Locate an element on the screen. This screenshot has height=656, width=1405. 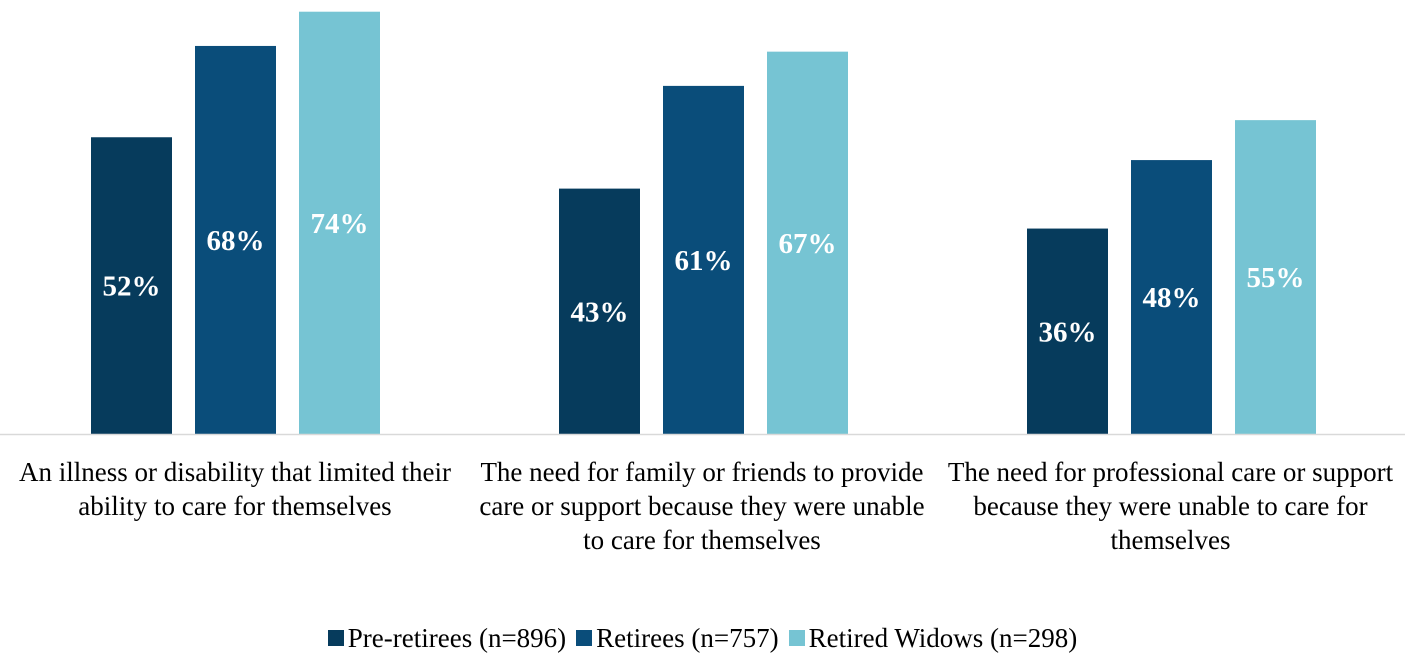
legend-label: Pre-retirees (n=896) is located at coordinates (457, 637).